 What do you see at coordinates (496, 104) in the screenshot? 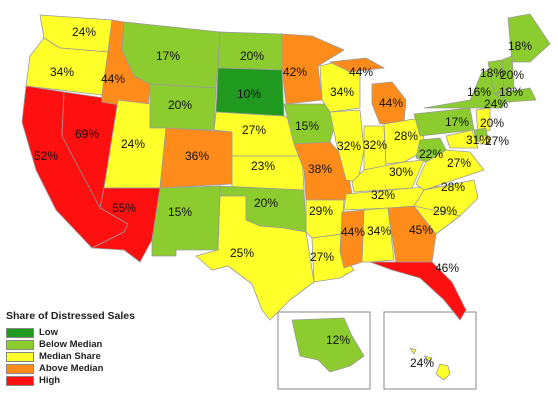
I see `state-label-nj: 24%` at bounding box center [496, 104].